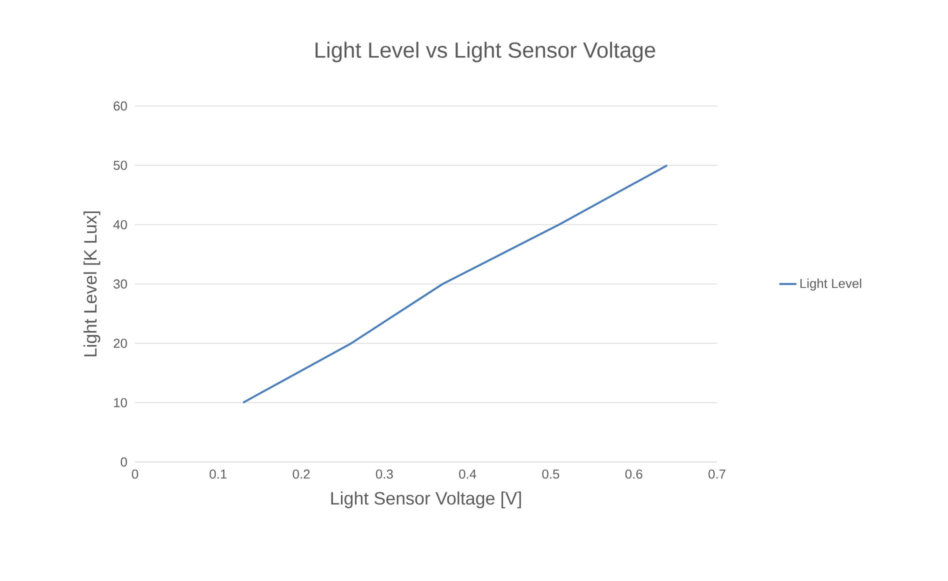  What do you see at coordinates (120, 225) in the screenshot?
I see `y-tick-label: 40` at bounding box center [120, 225].